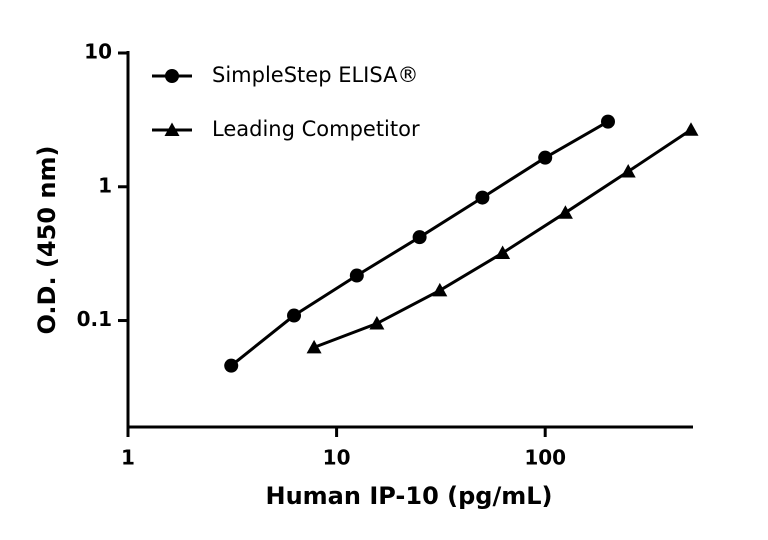 The width and height of the screenshot is (768, 540). What do you see at coordinates (315, 75) in the screenshot?
I see `legend-label: SimpleStep ELISA®` at bounding box center [315, 75].